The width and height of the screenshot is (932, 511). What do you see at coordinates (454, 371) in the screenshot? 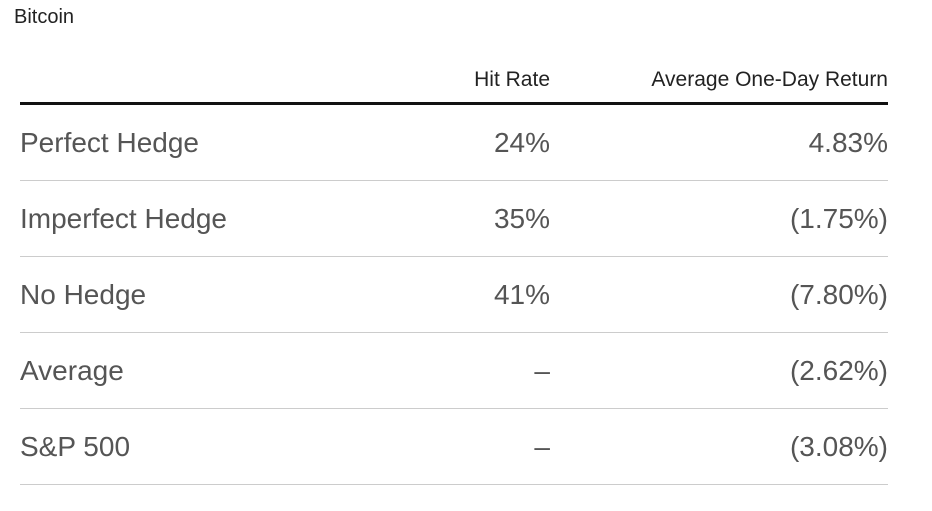
I see `table-row: Average – (2.62%)` at bounding box center [454, 371].